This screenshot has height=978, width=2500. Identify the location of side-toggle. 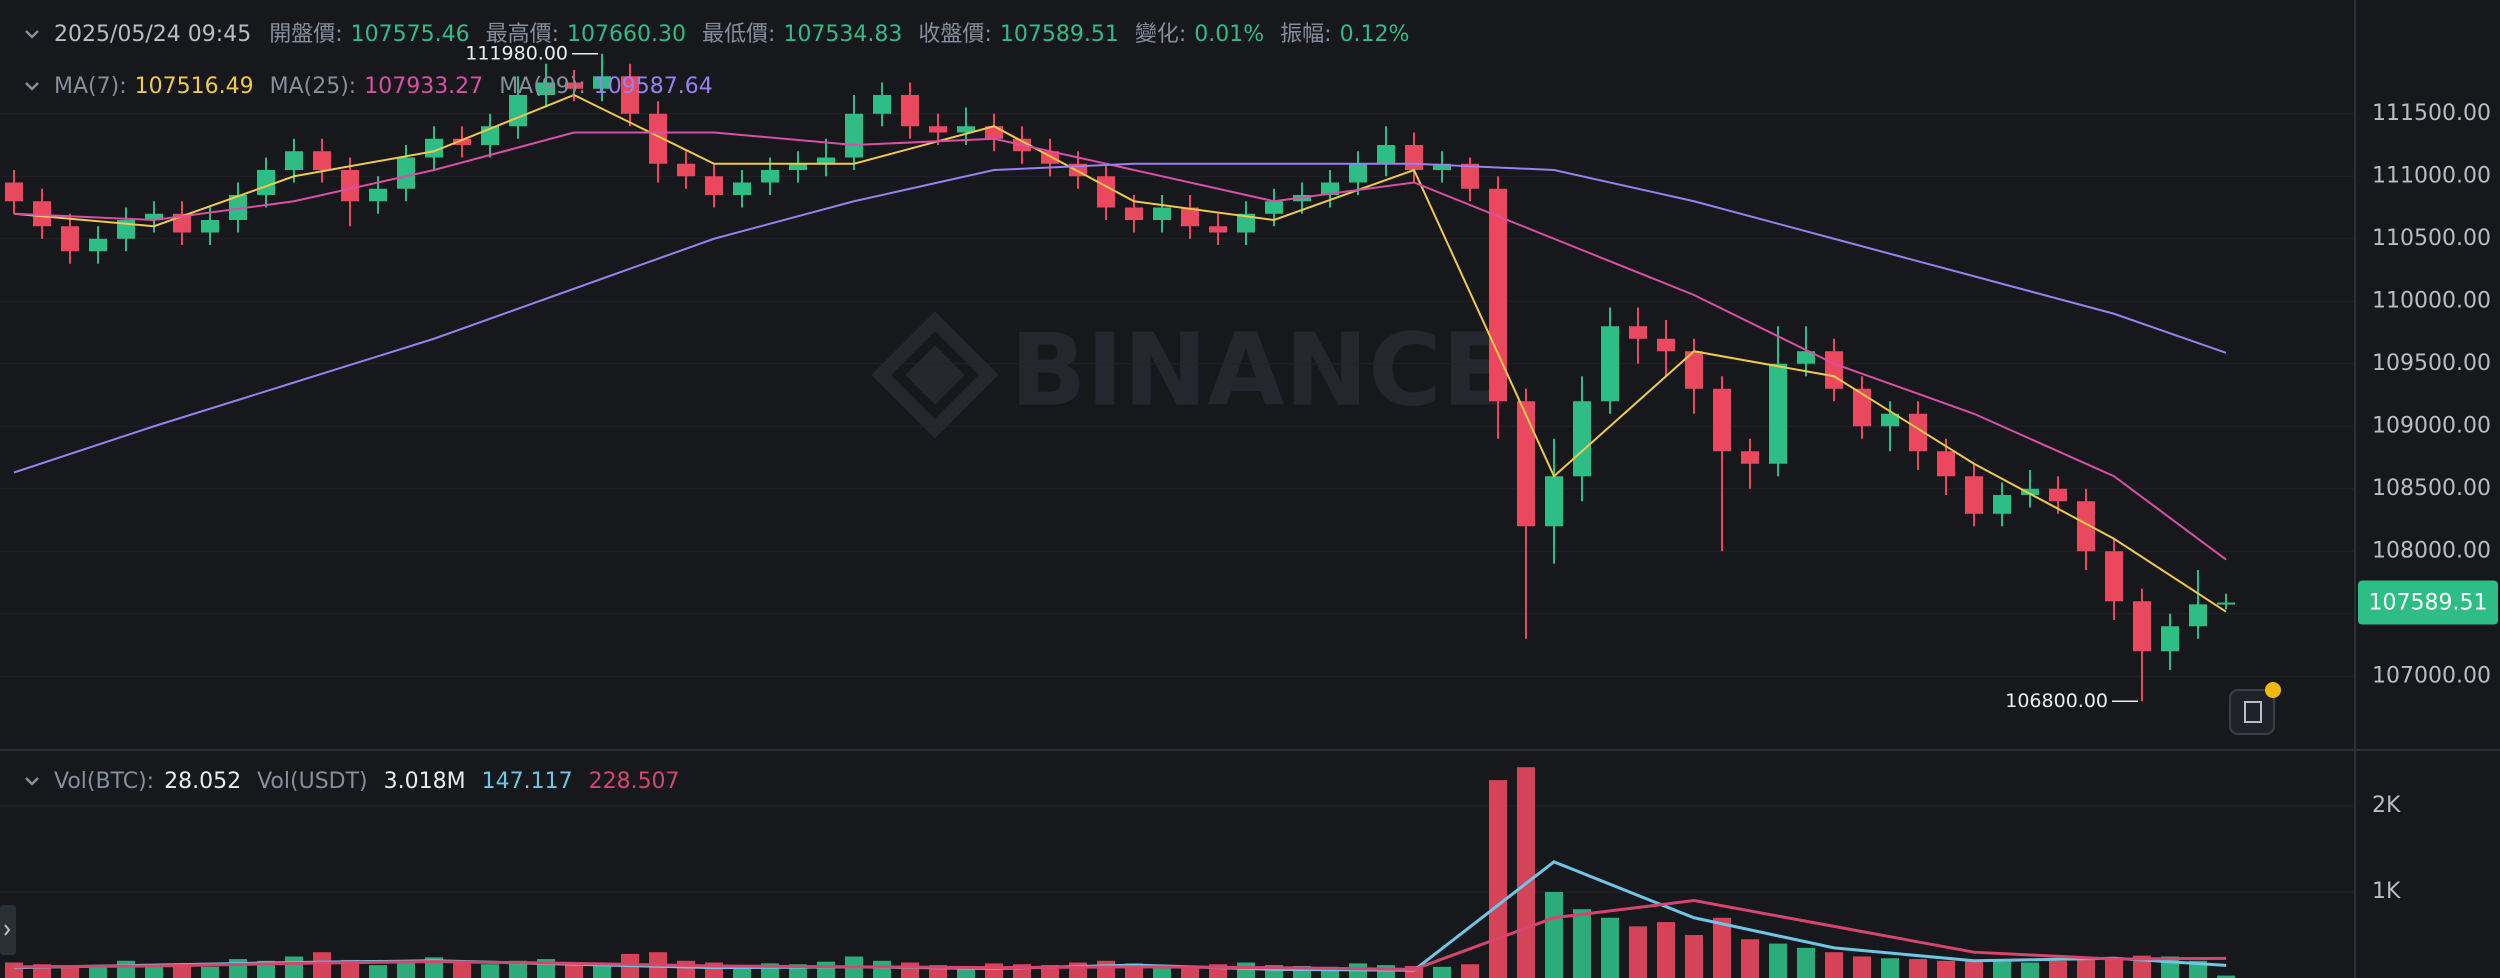
(8, 930).